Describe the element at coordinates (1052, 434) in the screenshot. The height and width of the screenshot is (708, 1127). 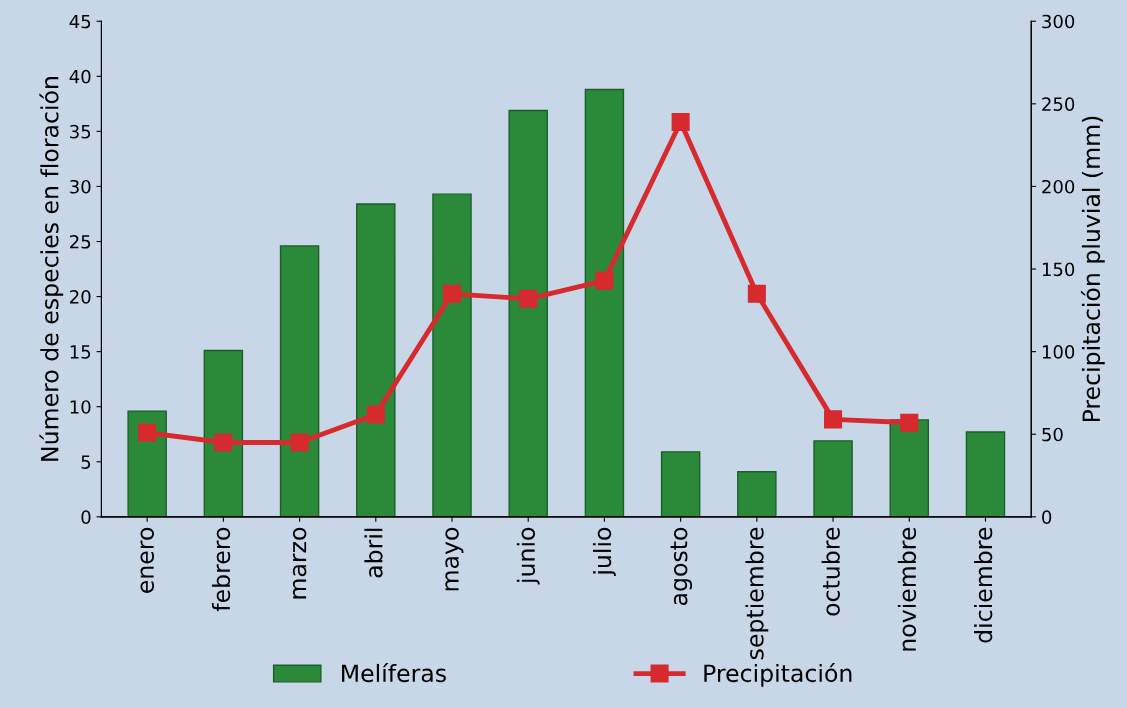
I see `y2-tick-label: 50` at that location.